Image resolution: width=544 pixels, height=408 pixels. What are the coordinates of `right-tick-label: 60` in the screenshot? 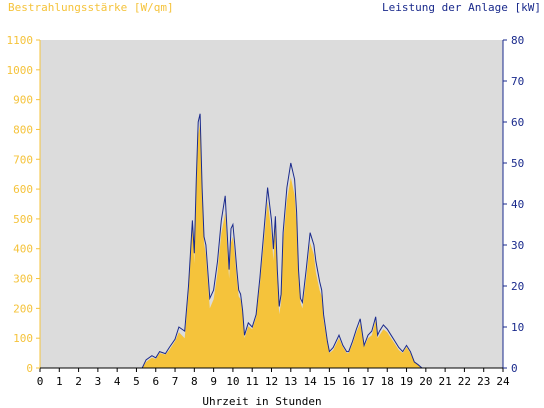 It's located at (517, 122).